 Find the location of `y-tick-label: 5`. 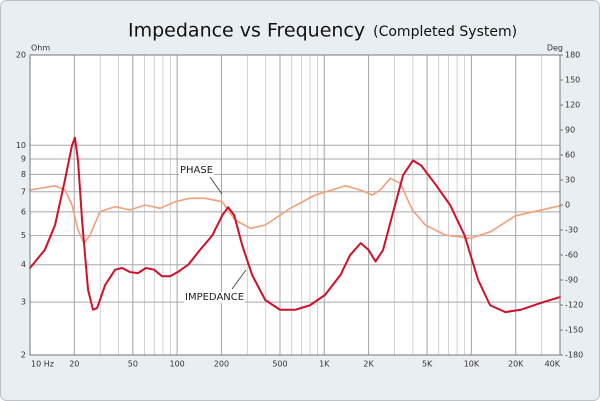

y-tick-label: 5 is located at coordinates (23, 235).